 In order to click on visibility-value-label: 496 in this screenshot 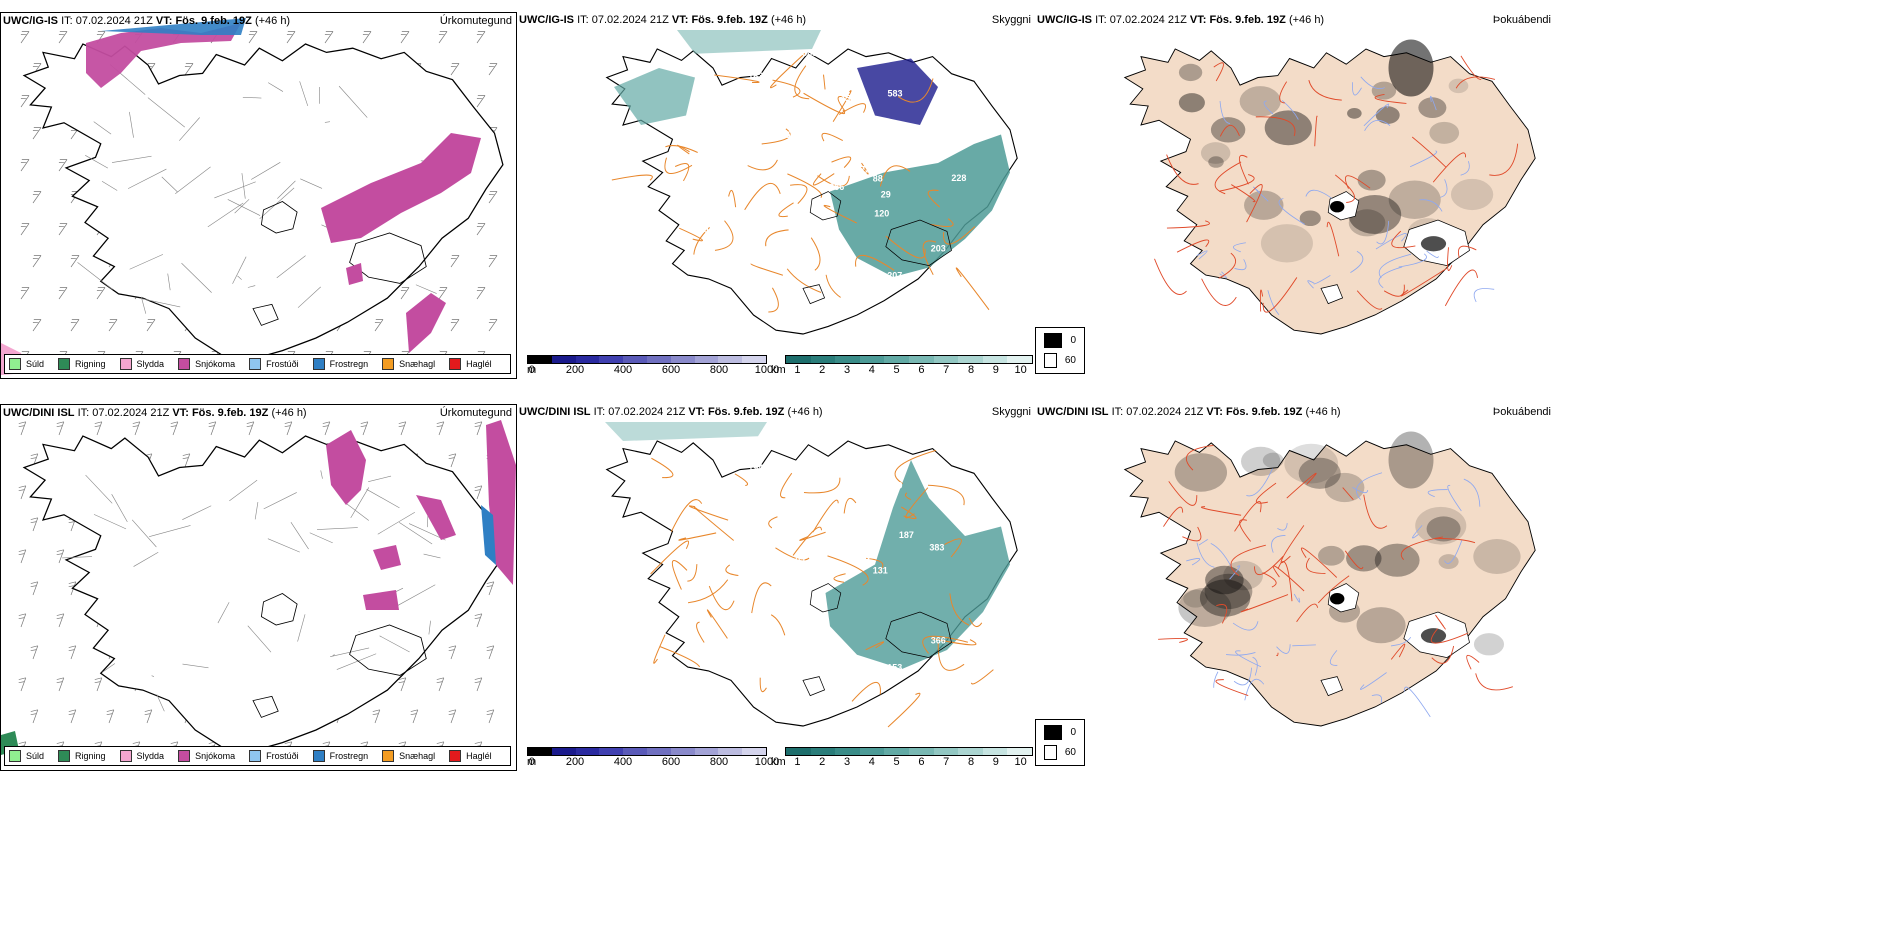, I will do `click(725, 173)`.